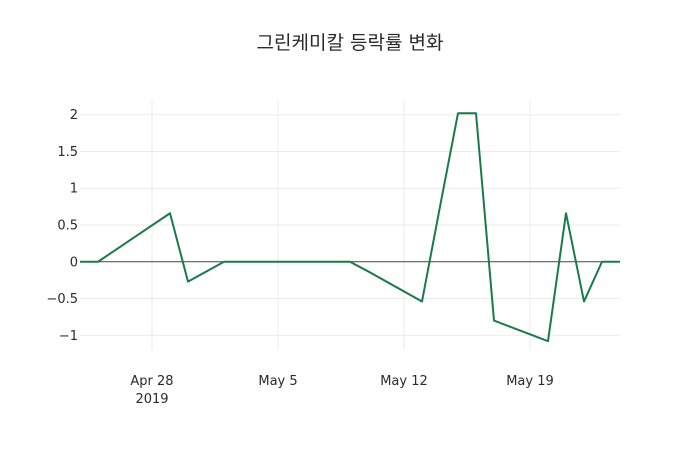 This screenshot has width=700, height=450. Describe the element at coordinates (277, 381) in the screenshot. I see `x-tick-label: May 5` at that location.